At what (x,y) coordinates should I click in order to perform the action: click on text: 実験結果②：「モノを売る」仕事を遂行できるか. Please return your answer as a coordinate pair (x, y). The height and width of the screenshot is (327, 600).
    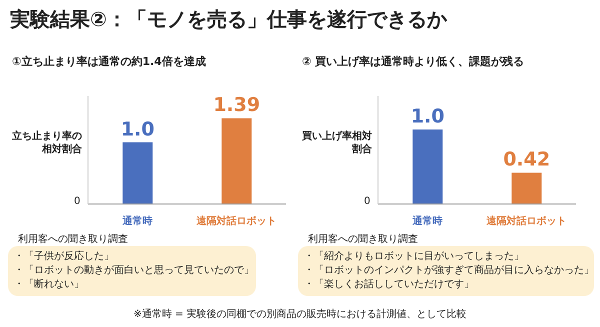
    Looking at the image, I should click on (228, 19).